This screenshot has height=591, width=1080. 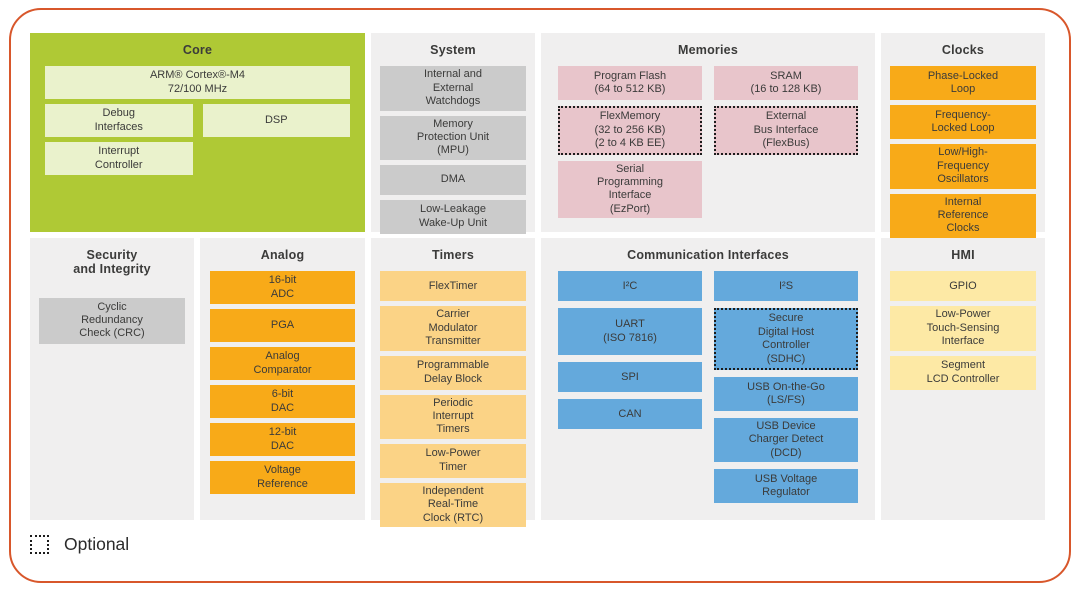 What do you see at coordinates (786, 339) in the screenshot?
I see `block-sdhc: Secure Digital Host Controller (SDHC)` at bounding box center [786, 339].